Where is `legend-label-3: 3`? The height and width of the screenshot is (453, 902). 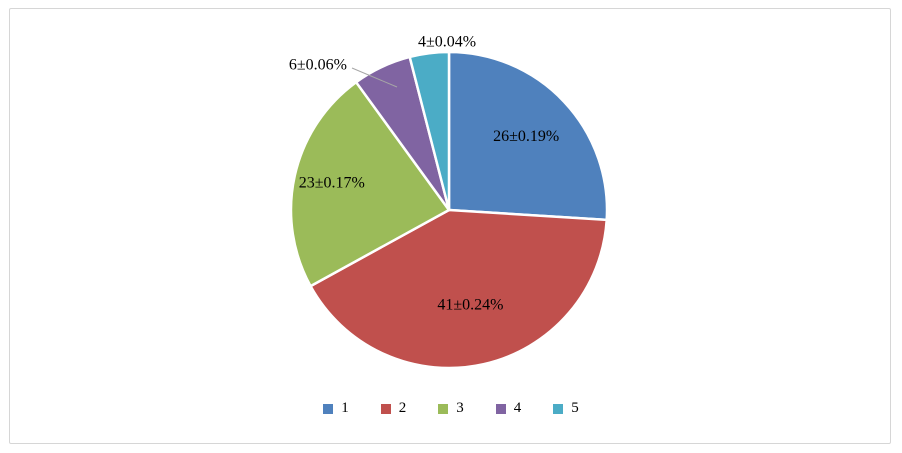 legend-label-3: 3 is located at coordinates (460, 408).